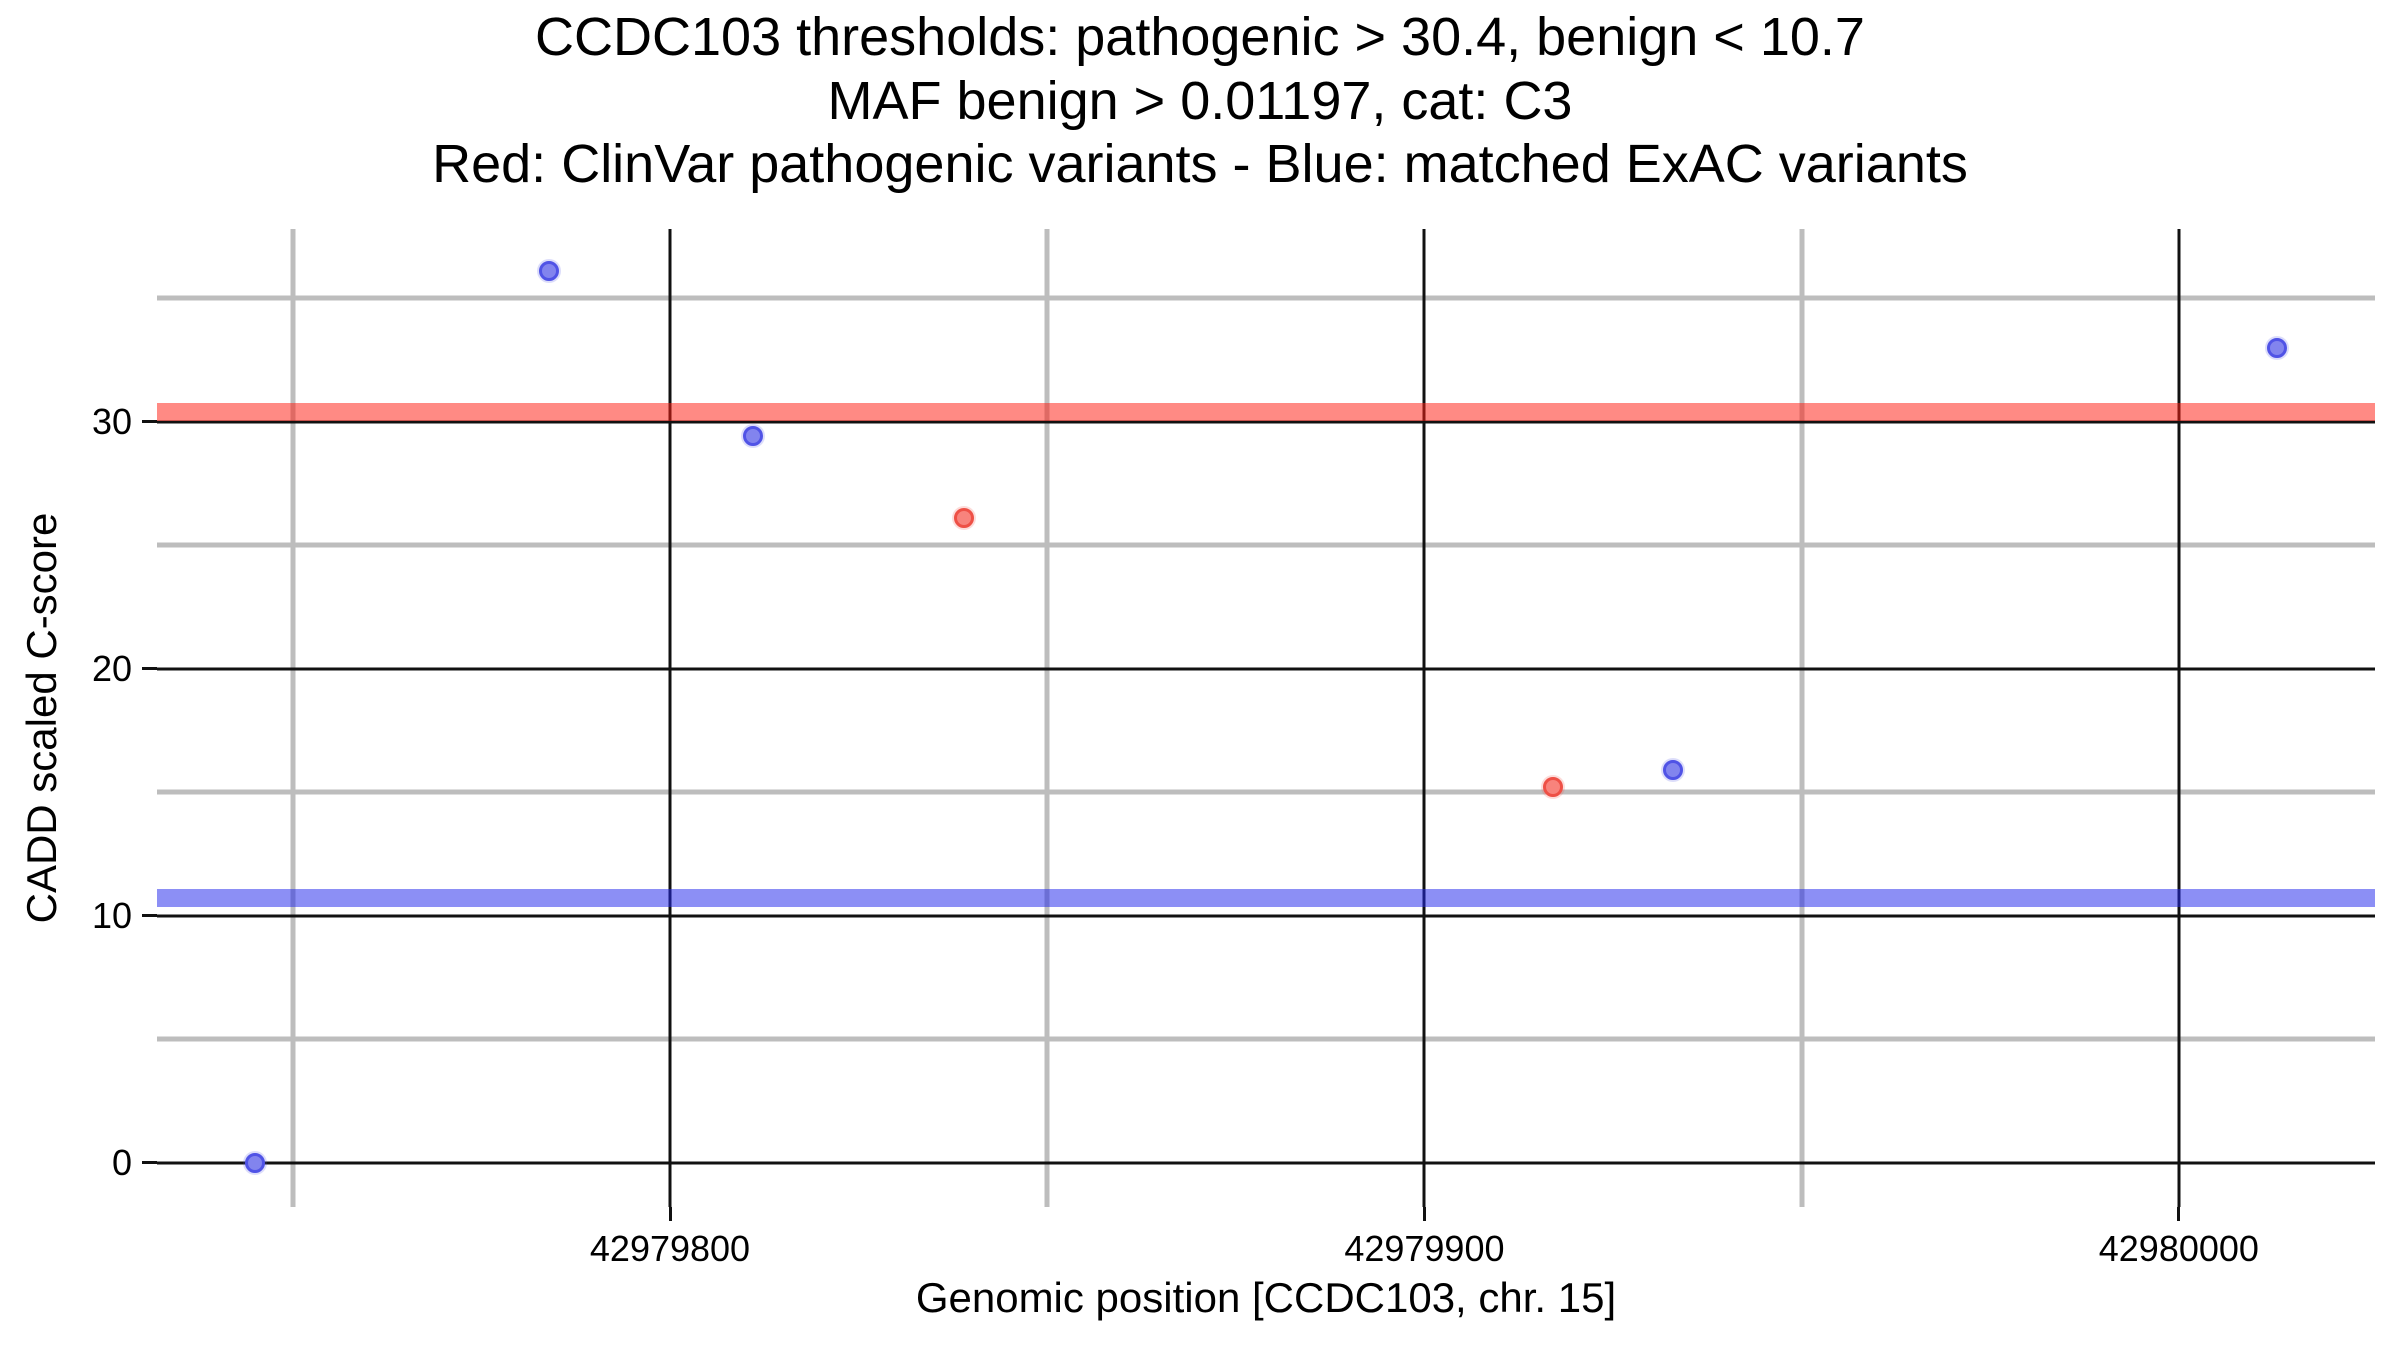 The height and width of the screenshot is (1350, 2400). Describe the element at coordinates (1266, 1297) in the screenshot. I see `x-axis-title: Genomic position [CCDC103, chr. 15]` at that location.